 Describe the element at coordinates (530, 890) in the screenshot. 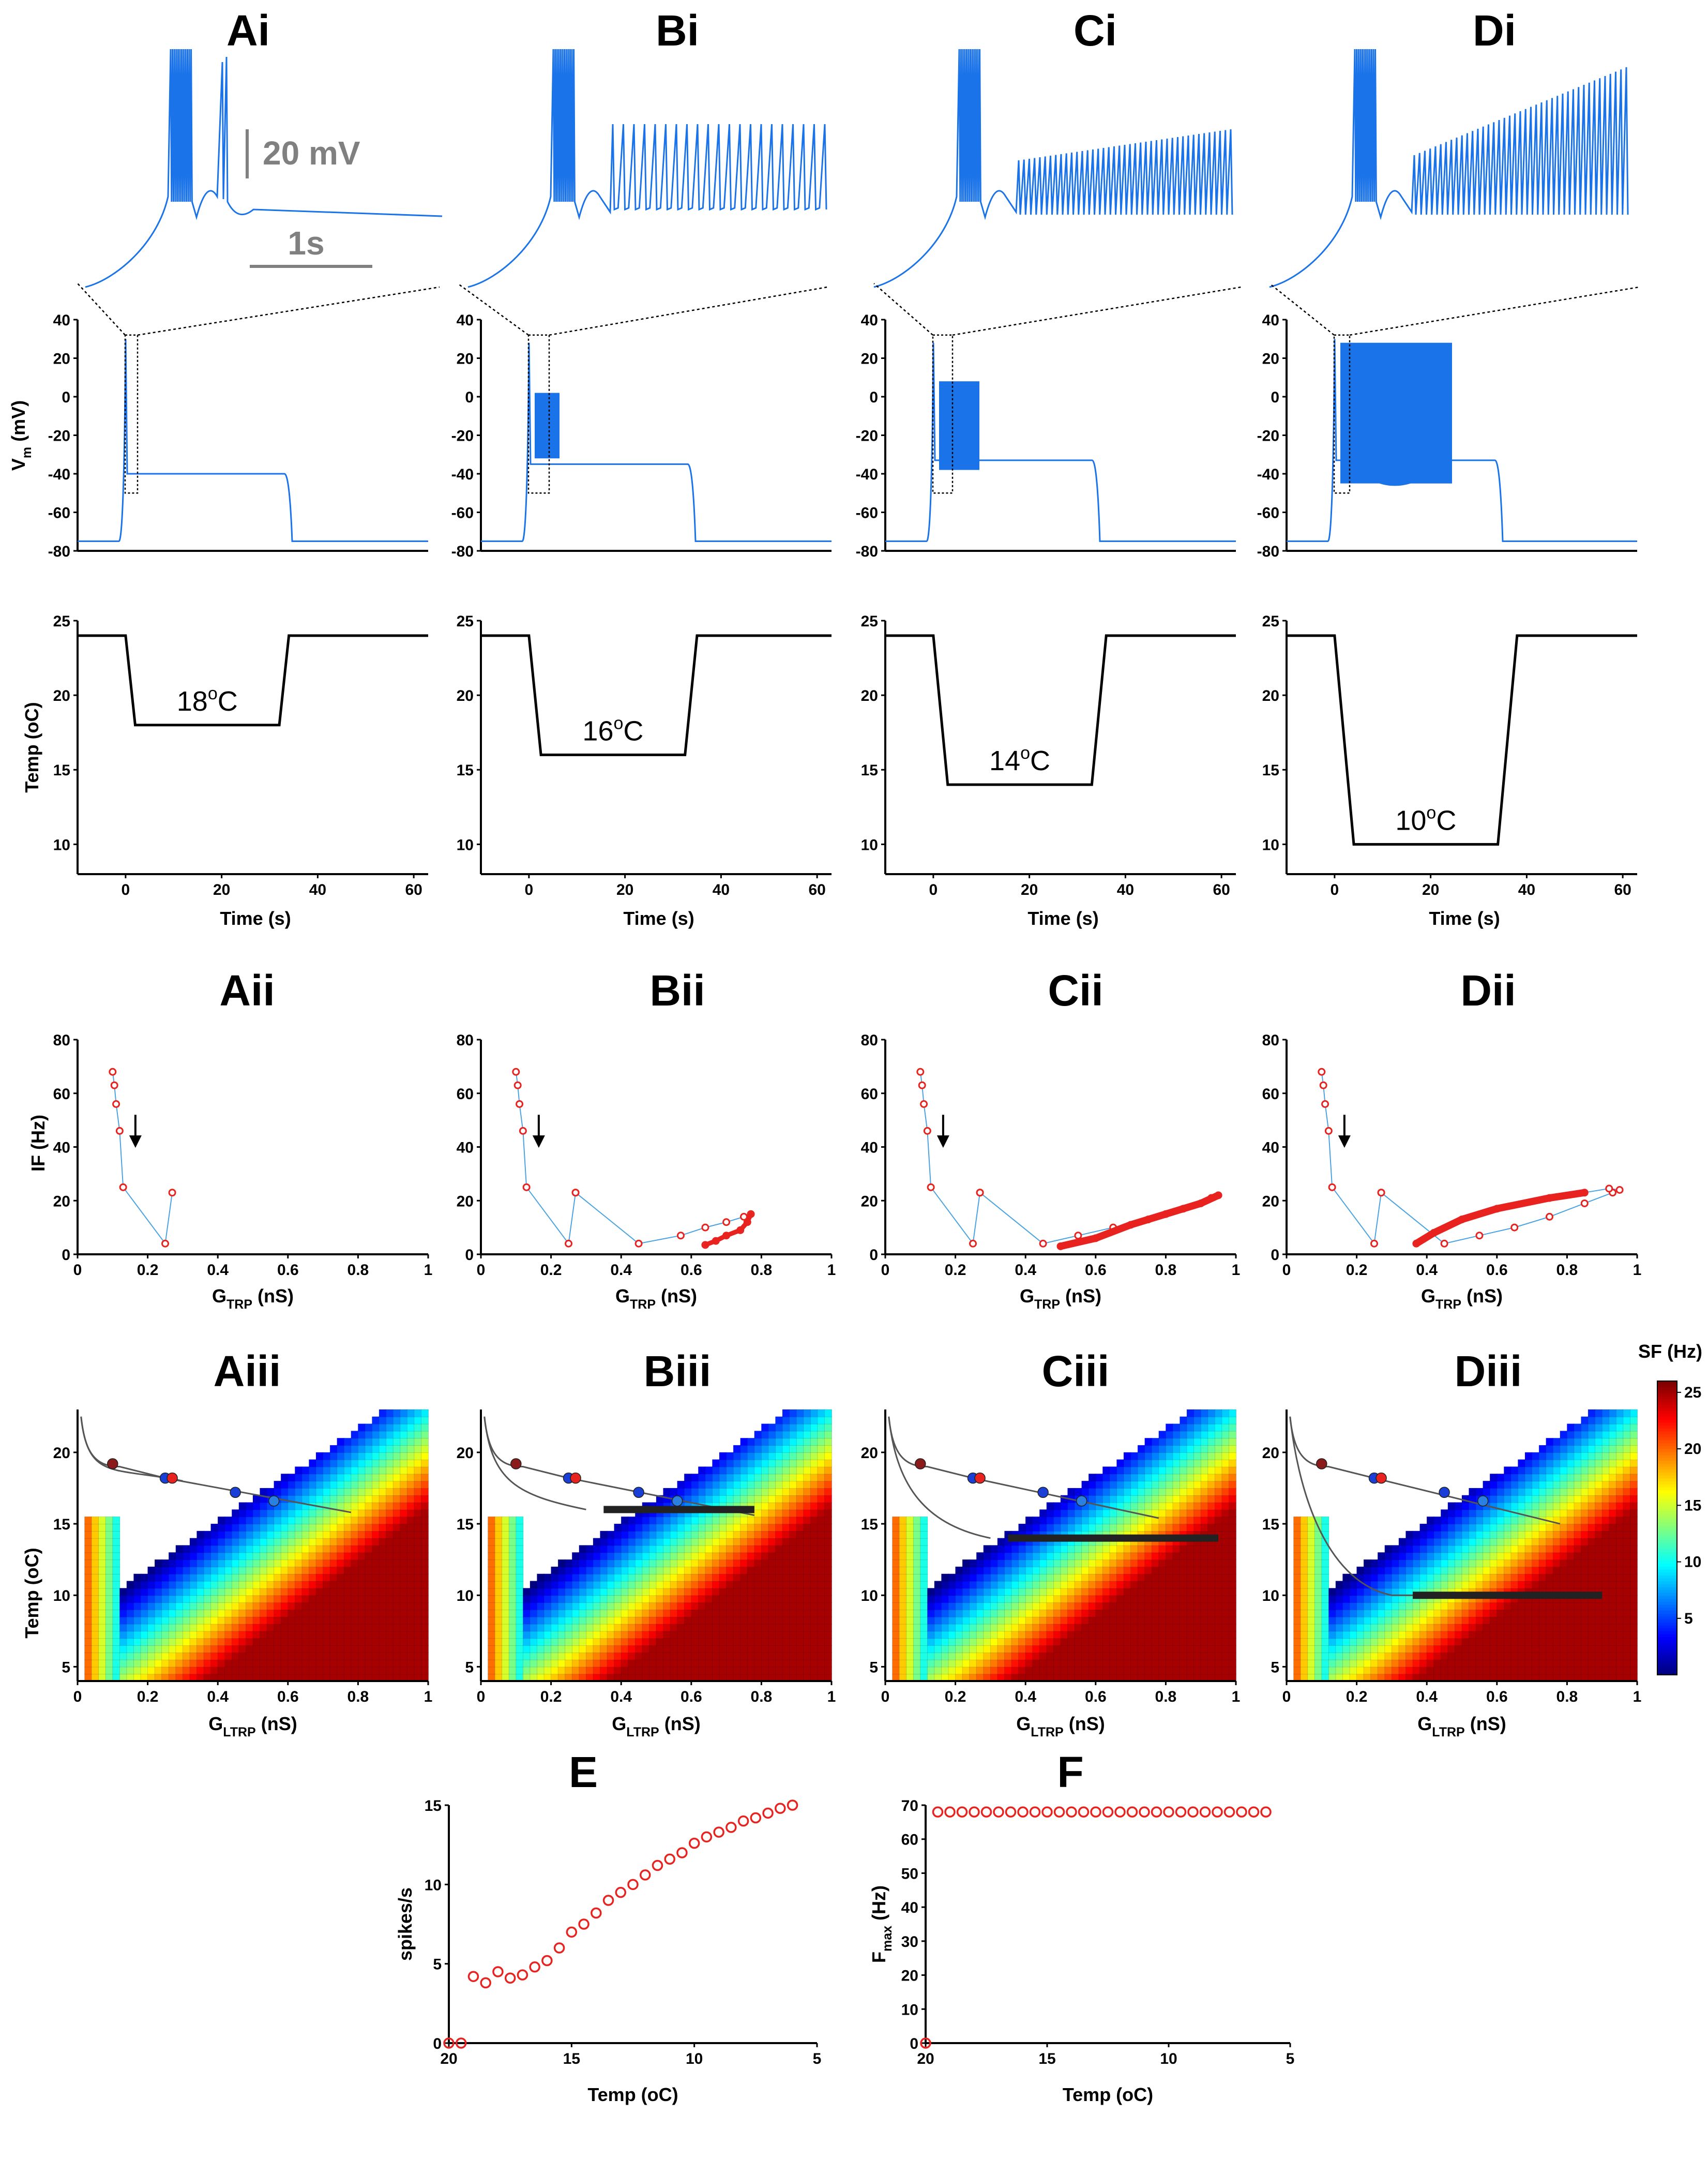

I see `temp-B-xtick-label: 0` at that location.